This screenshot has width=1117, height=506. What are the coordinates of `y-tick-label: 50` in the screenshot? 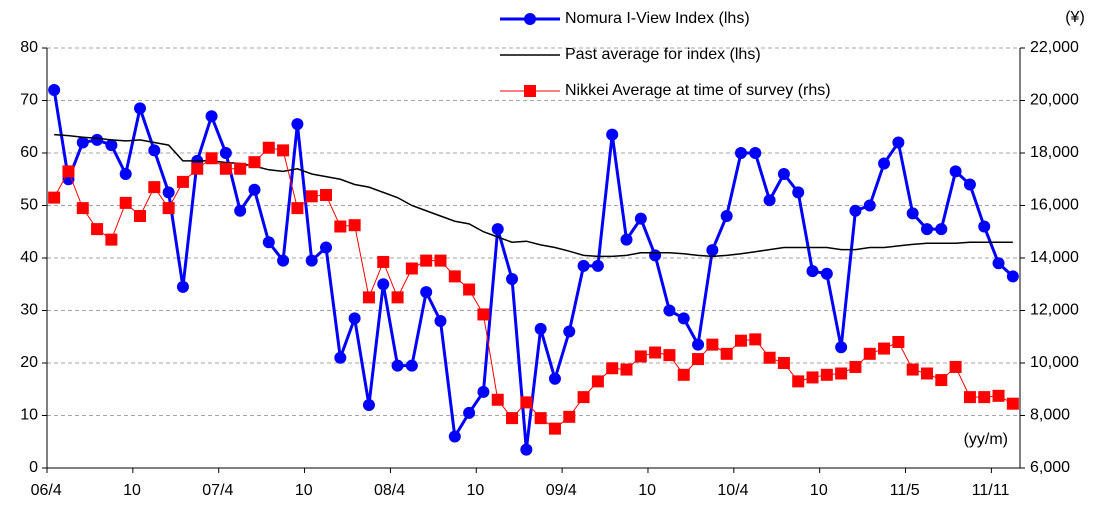 It's located at (29, 205).